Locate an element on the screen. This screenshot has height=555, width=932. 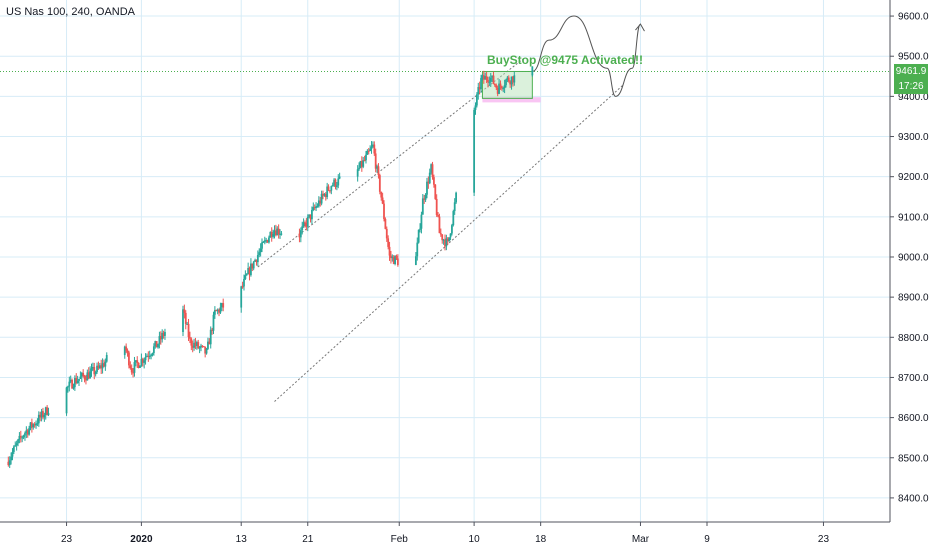
consolidation-box is located at coordinates (507, 84).